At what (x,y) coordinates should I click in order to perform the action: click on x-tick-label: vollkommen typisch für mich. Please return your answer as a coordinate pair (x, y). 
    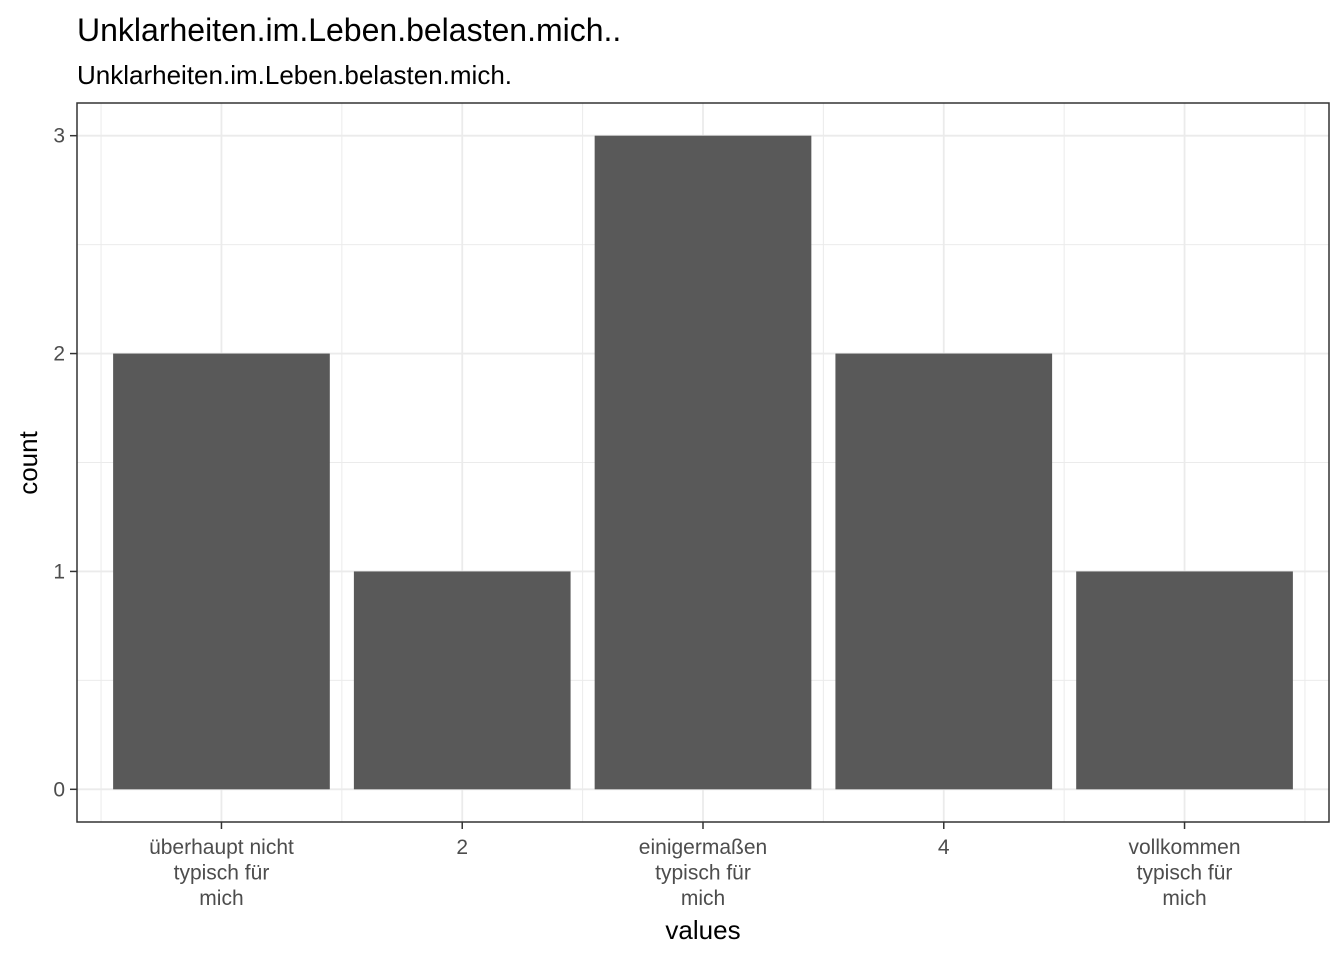
    Looking at the image, I should click on (1185, 873).